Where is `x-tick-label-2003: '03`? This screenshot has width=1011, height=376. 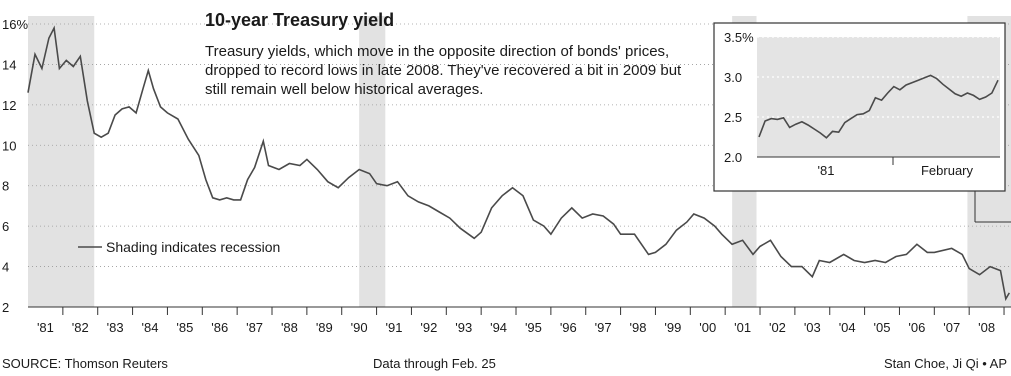 x-tick-label-2003: '03 is located at coordinates (812, 327).